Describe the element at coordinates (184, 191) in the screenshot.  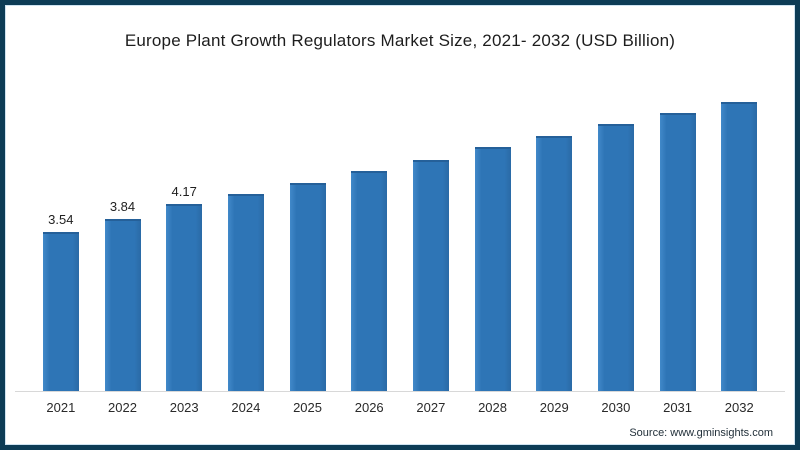
I see `bar-value-label: 4.17` at that location.